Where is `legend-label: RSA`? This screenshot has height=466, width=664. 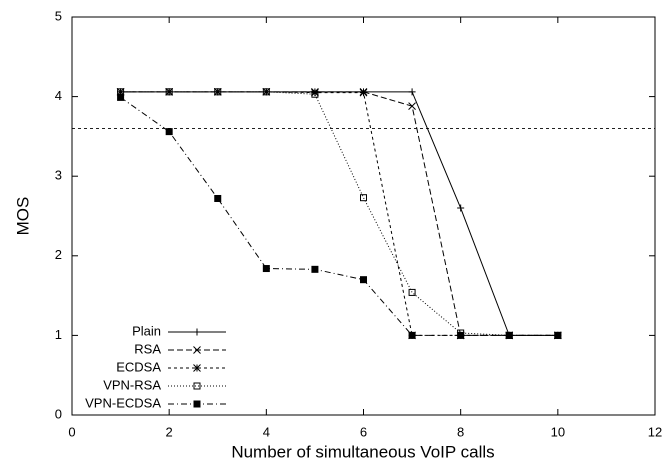 legend-label: RSA is located at coordinates (147, 348).